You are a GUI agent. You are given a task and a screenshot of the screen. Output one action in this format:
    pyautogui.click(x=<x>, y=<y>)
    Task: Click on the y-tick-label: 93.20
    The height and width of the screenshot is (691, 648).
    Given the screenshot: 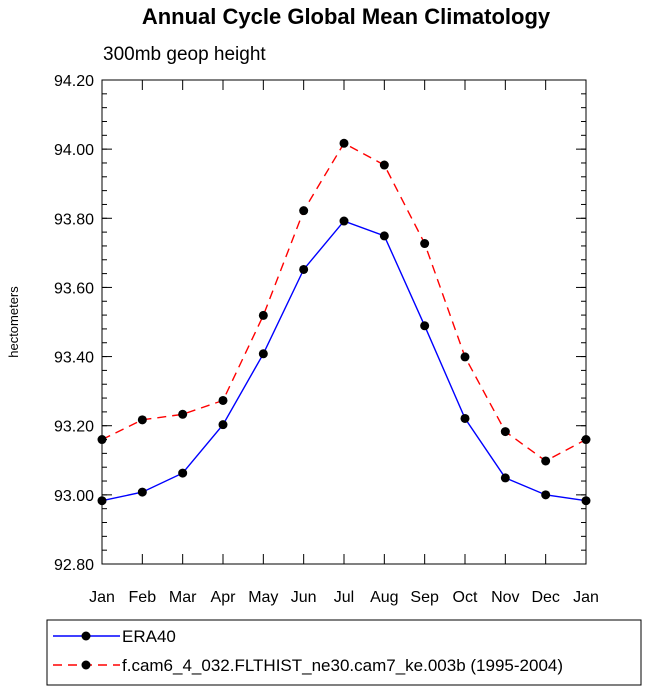 What is the action you would take?
    pyautogui.click(x=74, y=427)
    